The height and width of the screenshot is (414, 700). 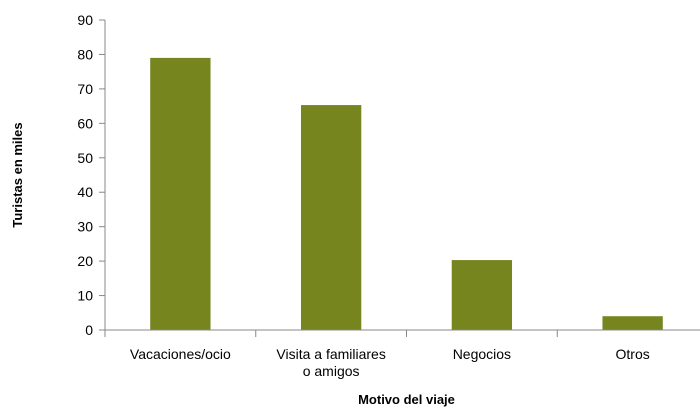 I want to click on y-axis-title: Turistas en miles, so click(x=17, y=174).